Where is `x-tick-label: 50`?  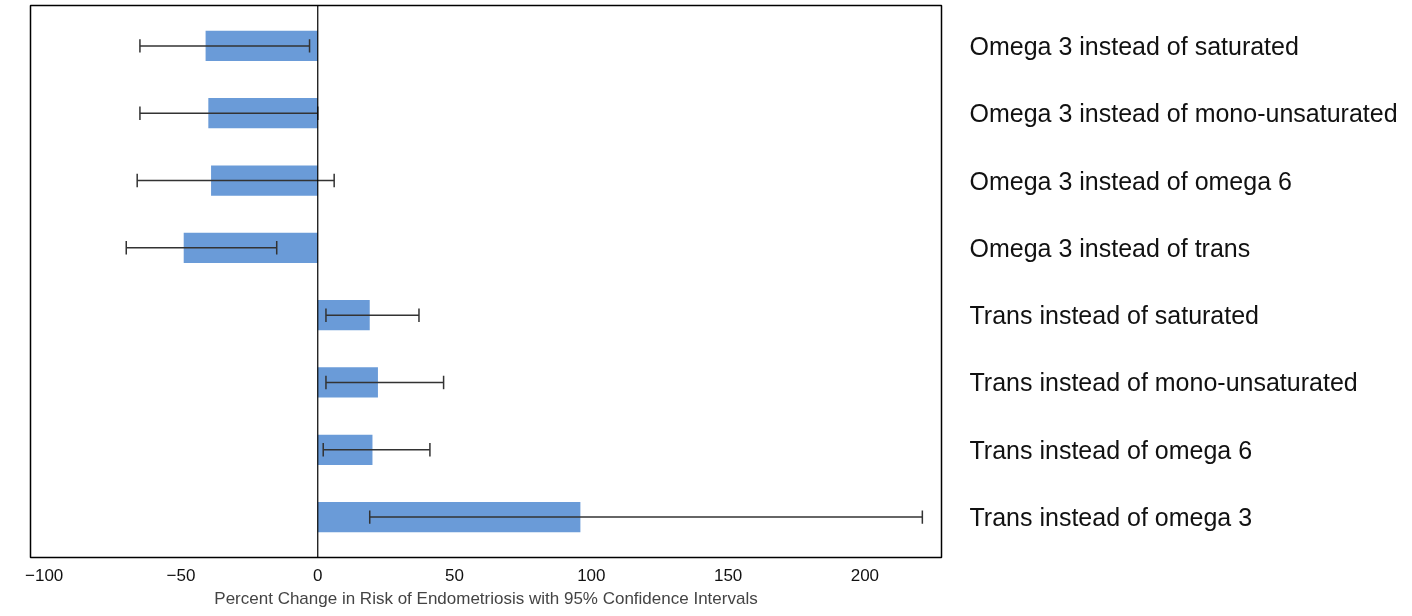 x-tick-label: 50 is located at coordinates (455, 575).